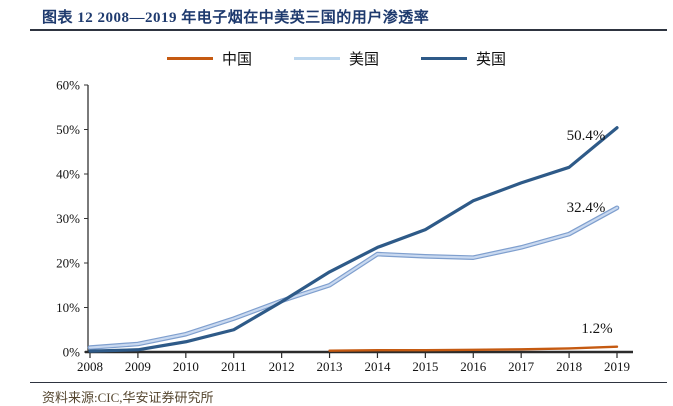 The image size is (673, 406). I want to click on x-axis-label: 2018, so click(569, 366).